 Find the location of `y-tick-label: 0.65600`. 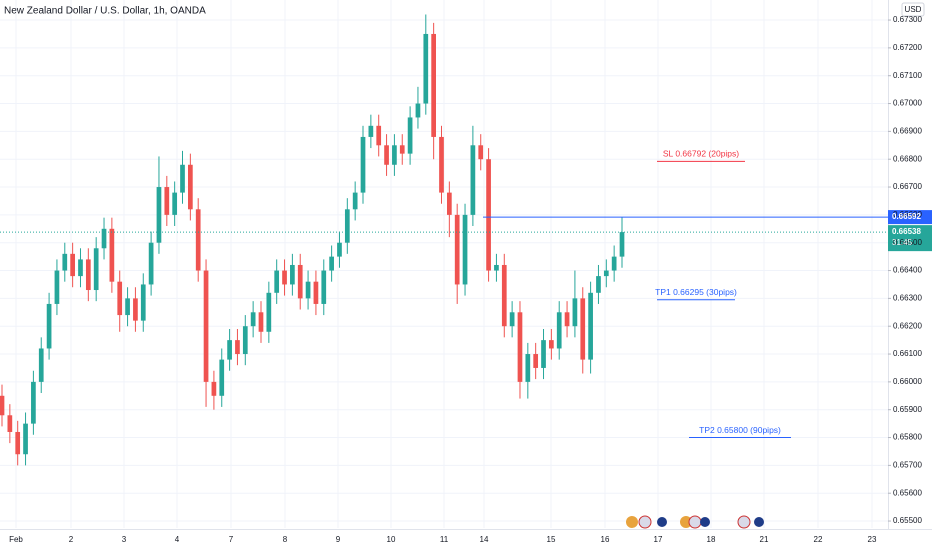

y-tick-label: 0.65600 is located at coordinates (907, 492).